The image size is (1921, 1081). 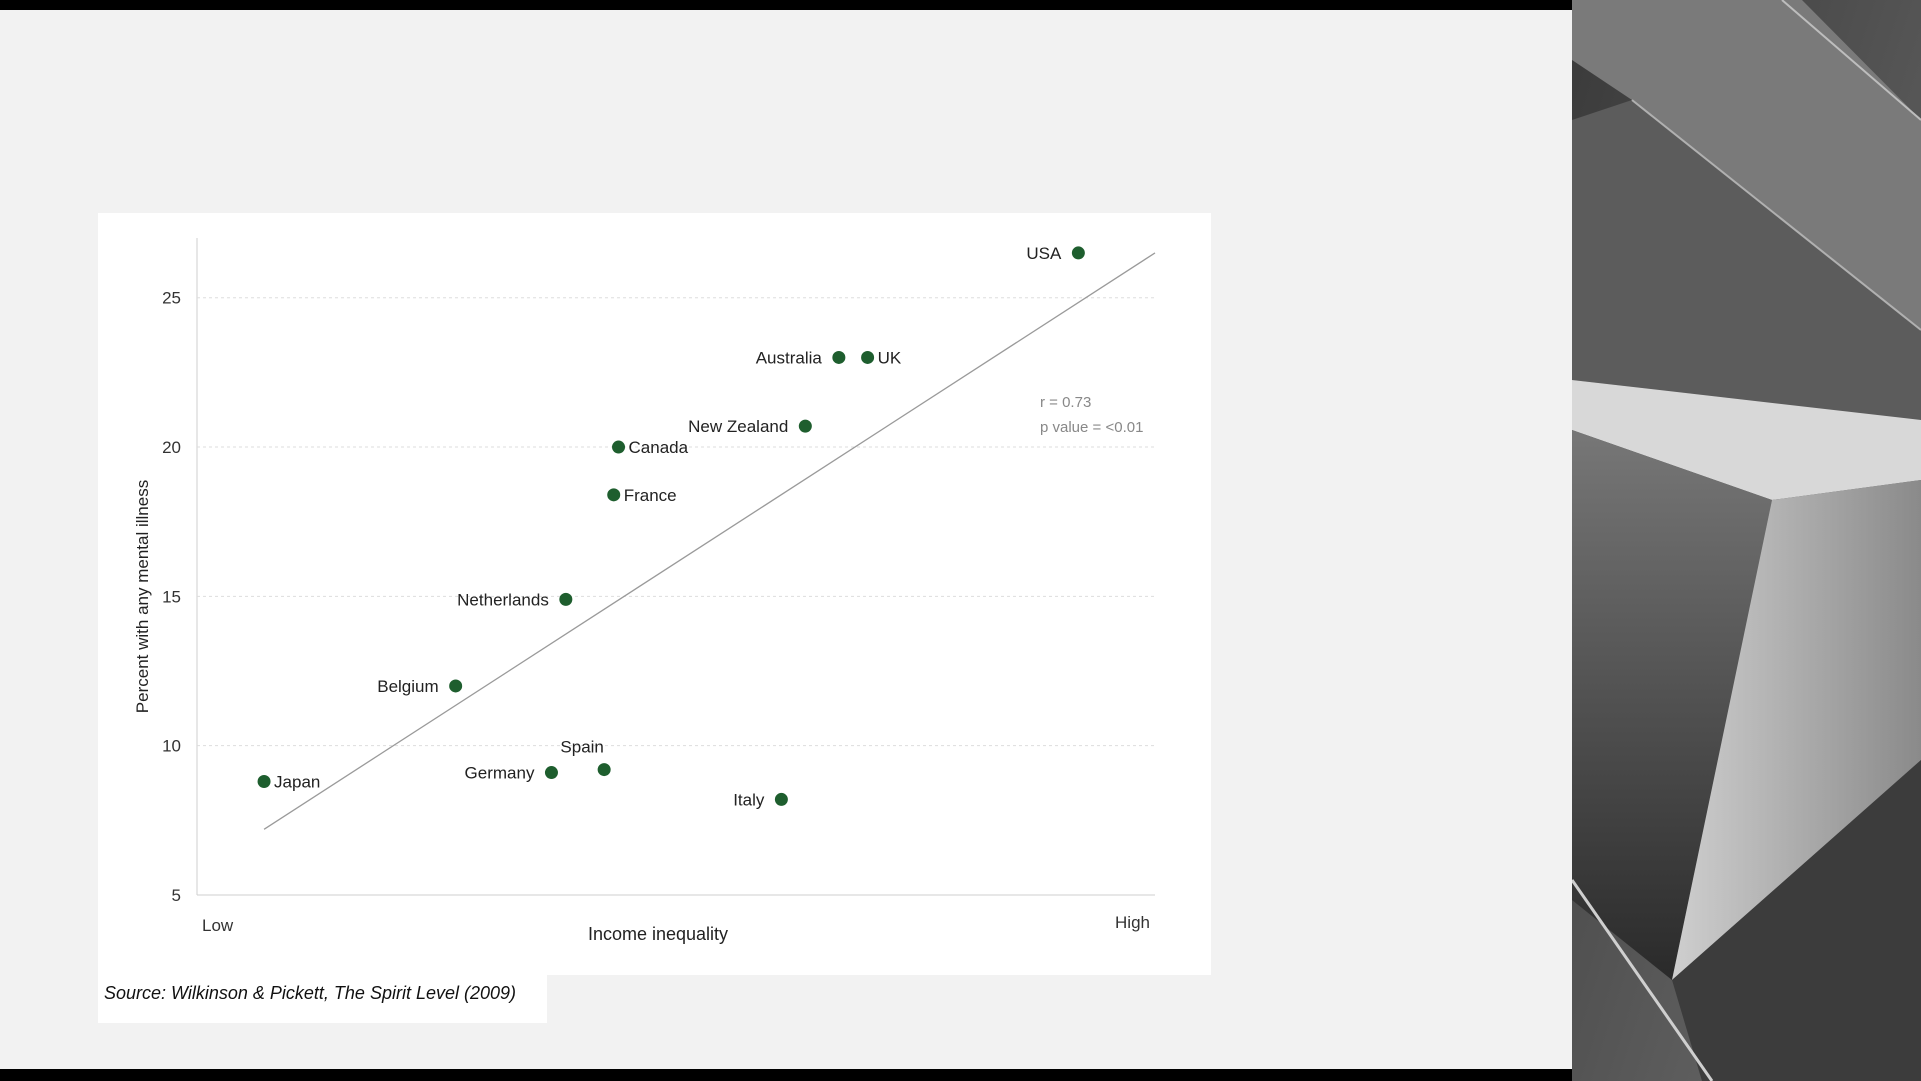 I want to click on data-point-label: Canada, so click(x=659, y=447).